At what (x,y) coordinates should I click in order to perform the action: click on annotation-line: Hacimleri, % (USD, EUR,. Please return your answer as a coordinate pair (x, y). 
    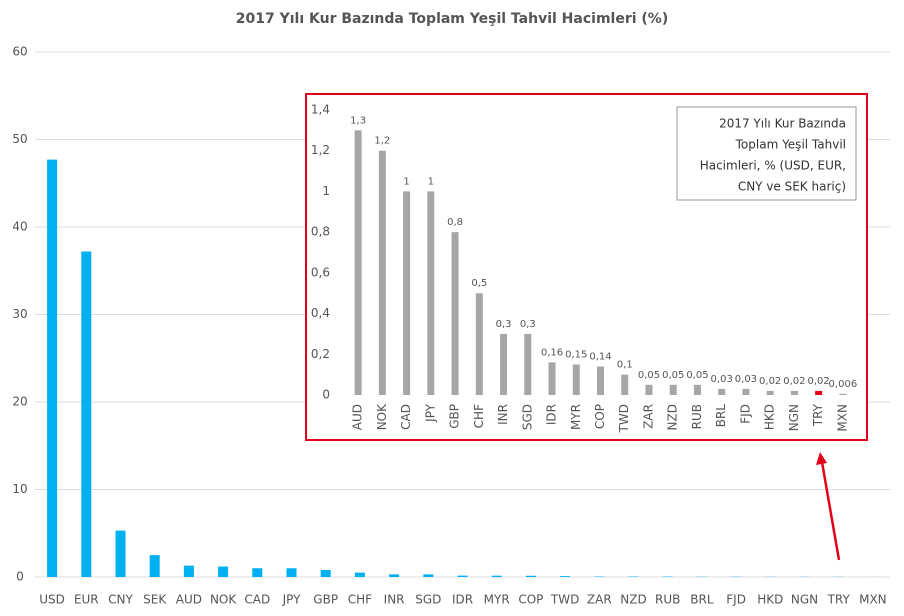
    Looking at the image, I should click on (773, 166).